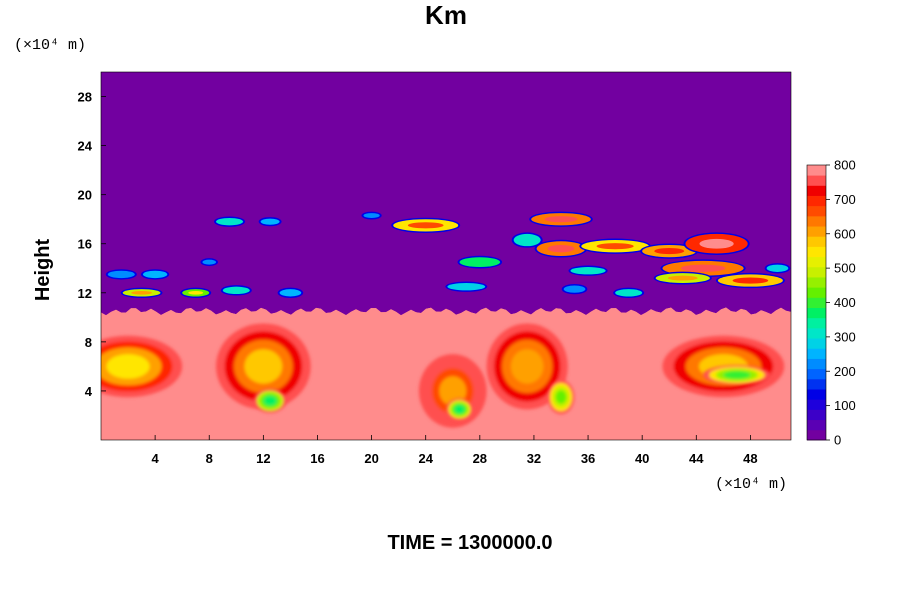 Image resolution: width=900 pixels, height=600 pixels. What do you see at coordinates (845, 336) in the screenshot?
I see `colorbar-tick-label: 300` at bounding box center [845, 336].